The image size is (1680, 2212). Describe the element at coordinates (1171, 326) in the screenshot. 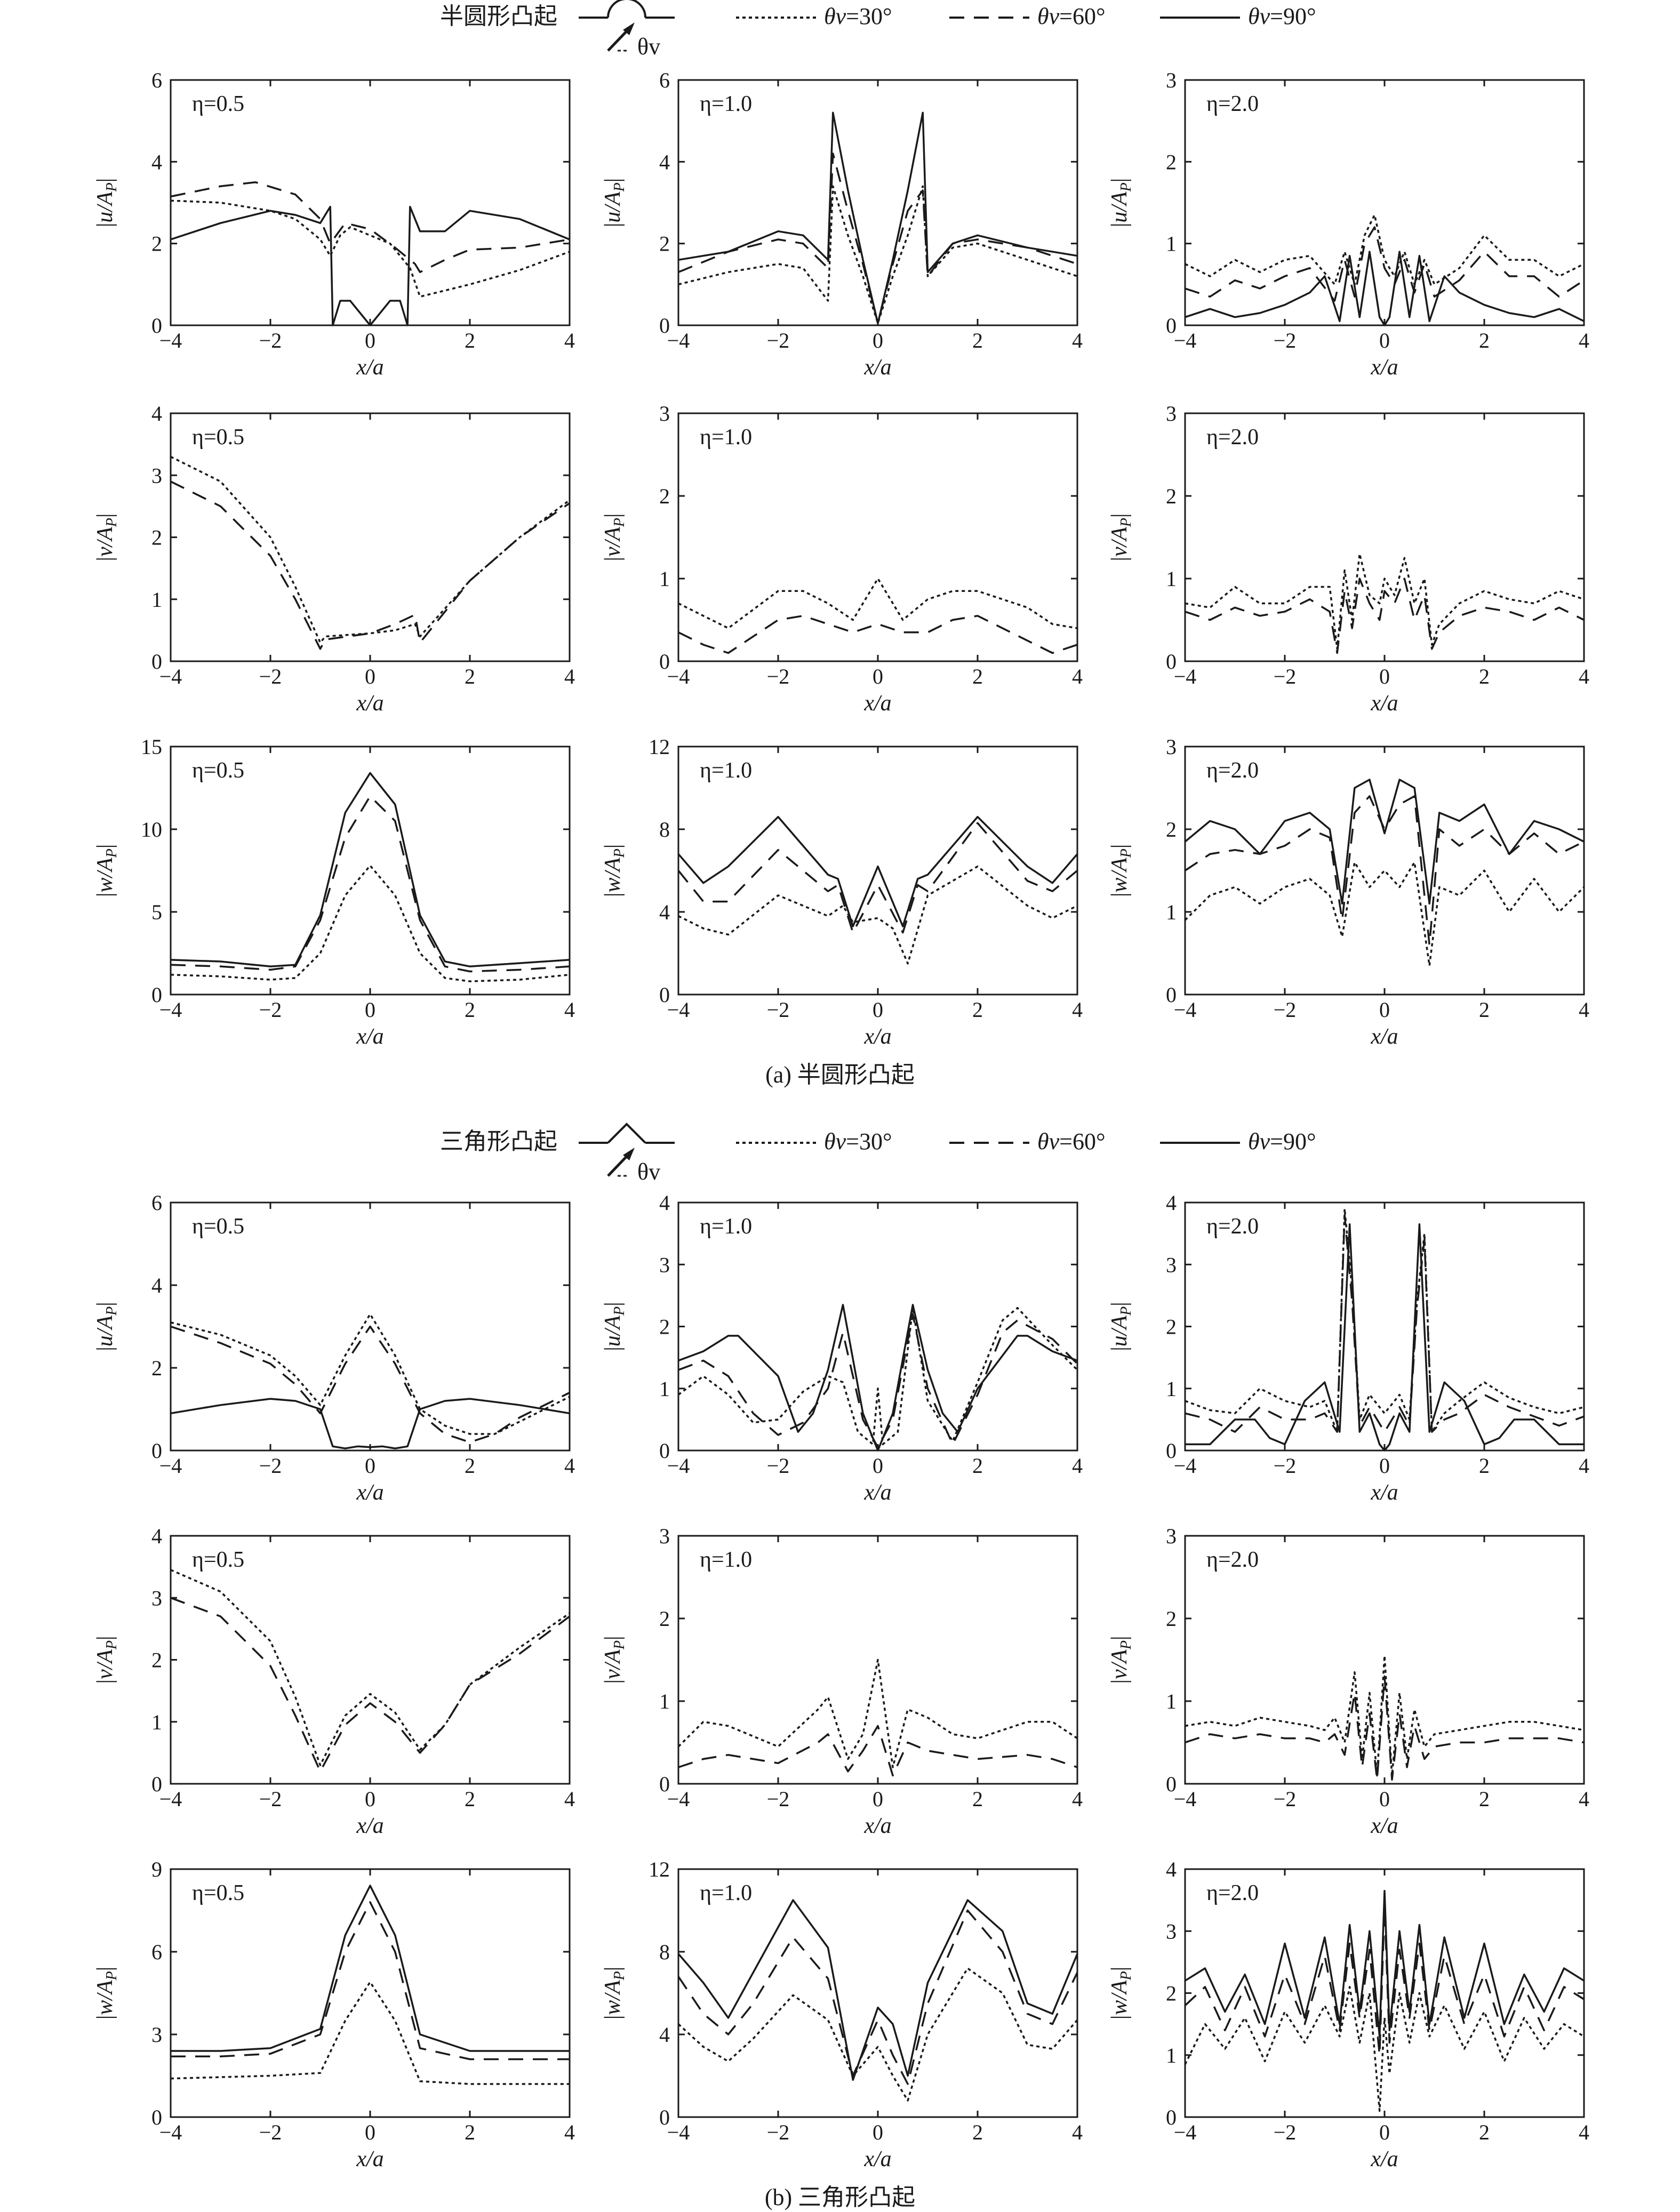

I see `chart-a-3-ytick-label-0: 0` at that location.